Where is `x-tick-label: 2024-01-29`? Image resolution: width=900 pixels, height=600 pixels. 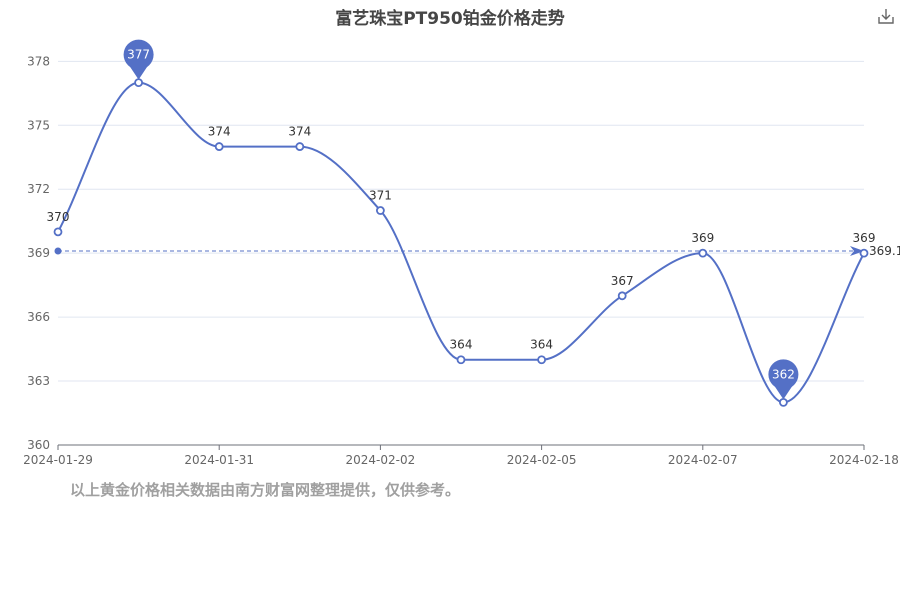 x-tick-label: 2024-01-29 is located at coordinates (58, 460).